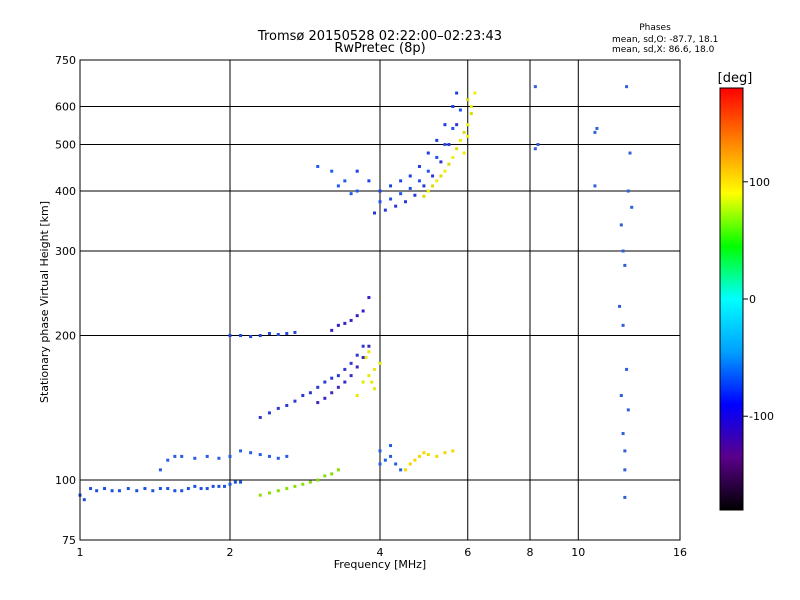 The height and width of the screenshot is (600, 800). I want to click on x-tick-label: 8, so click(530, 552).